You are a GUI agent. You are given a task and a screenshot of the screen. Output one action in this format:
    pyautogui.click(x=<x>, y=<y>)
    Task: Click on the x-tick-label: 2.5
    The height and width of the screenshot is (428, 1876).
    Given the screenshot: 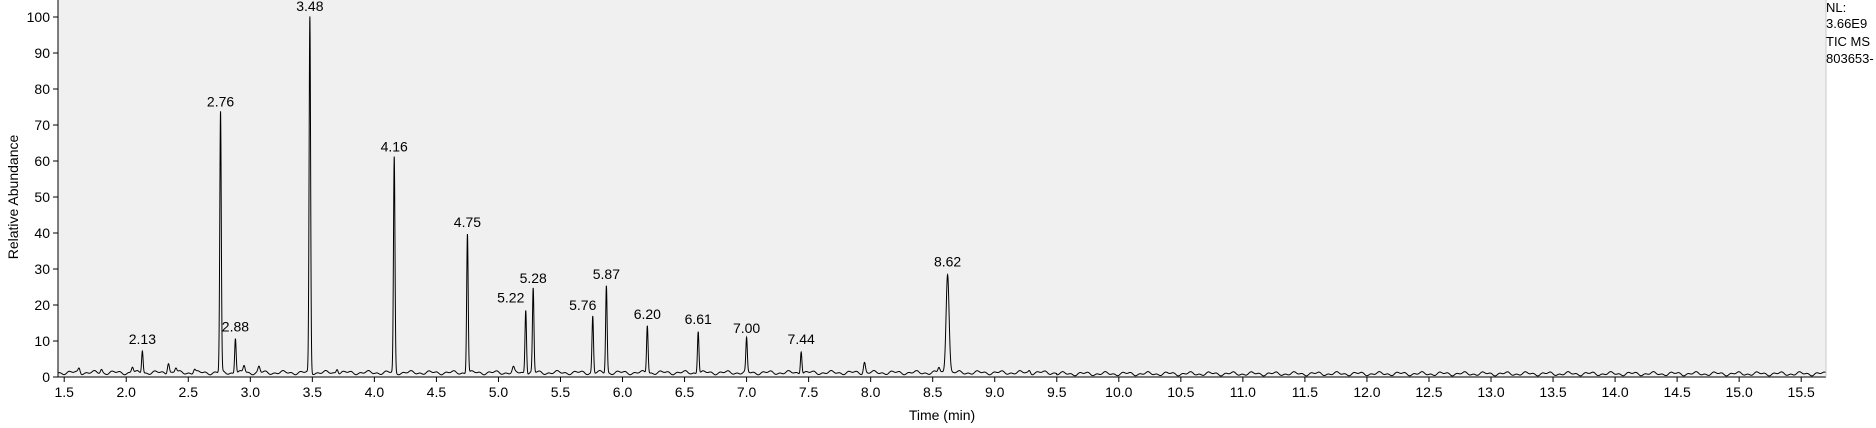 What is the action you would take?
    pyautogui.click(x=189, y=392)
    